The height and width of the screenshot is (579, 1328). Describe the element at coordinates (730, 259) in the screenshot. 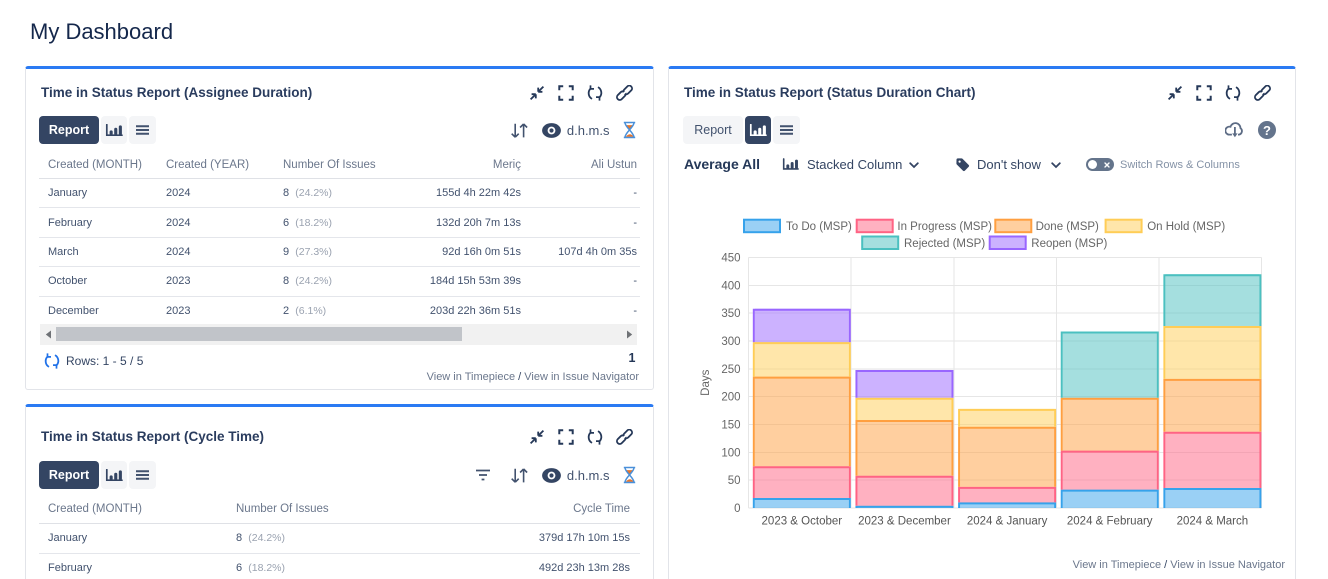

I see `svg-text: 450` at that location.